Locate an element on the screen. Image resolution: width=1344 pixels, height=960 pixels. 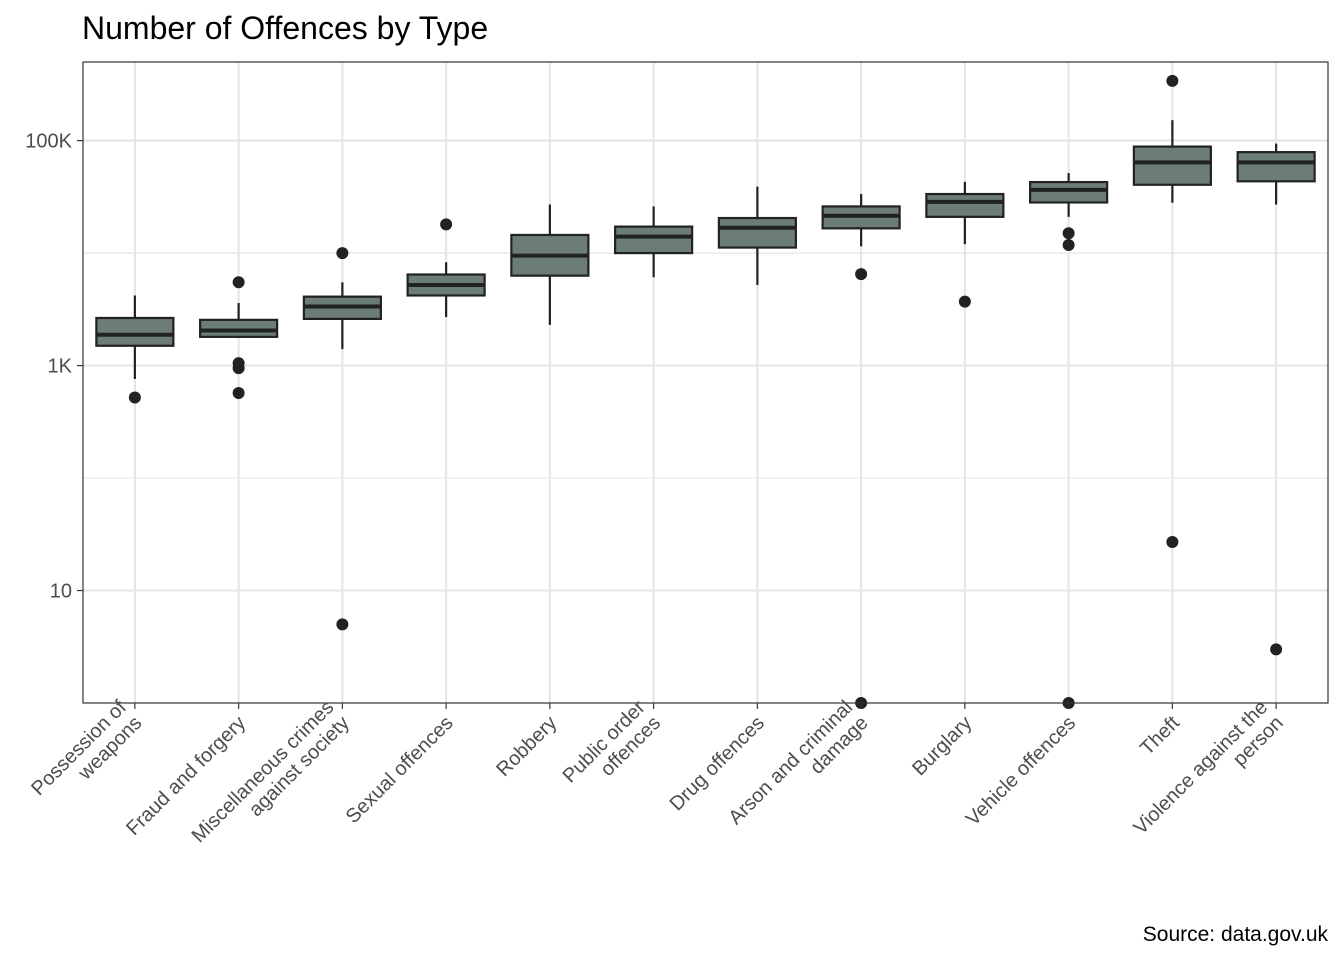
x-tick-label: Sexual offences is located at coordinates (400, 770).